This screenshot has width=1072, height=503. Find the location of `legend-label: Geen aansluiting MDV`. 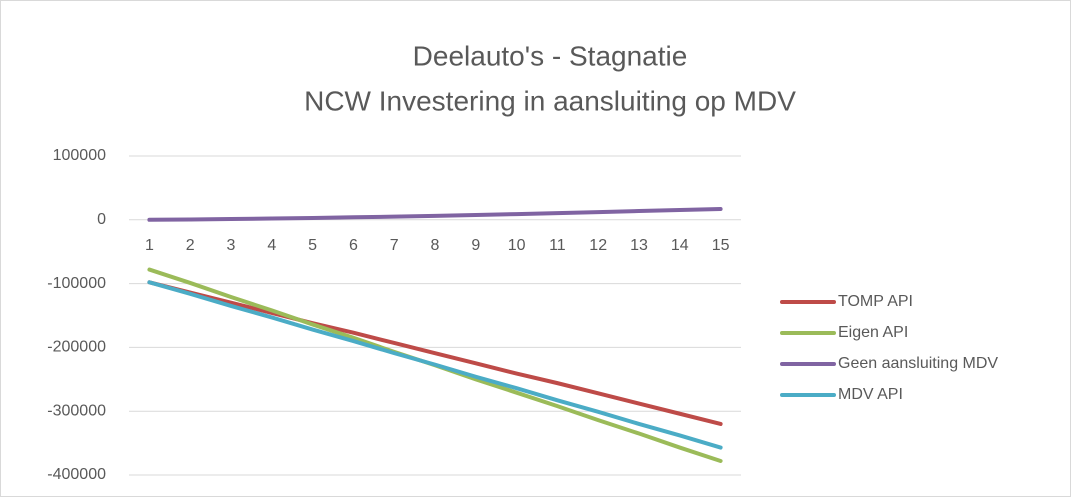

legend-label: Geen aansluiting MDV is located at coordinates (918, 363).